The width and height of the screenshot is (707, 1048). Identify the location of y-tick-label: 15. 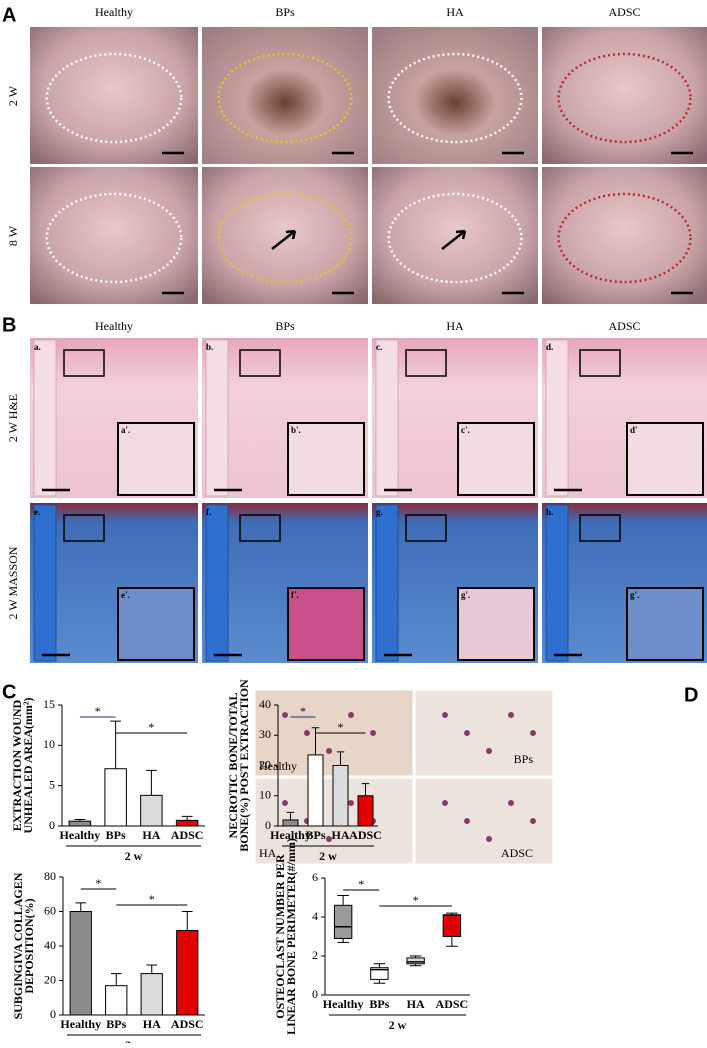
(49, 704).